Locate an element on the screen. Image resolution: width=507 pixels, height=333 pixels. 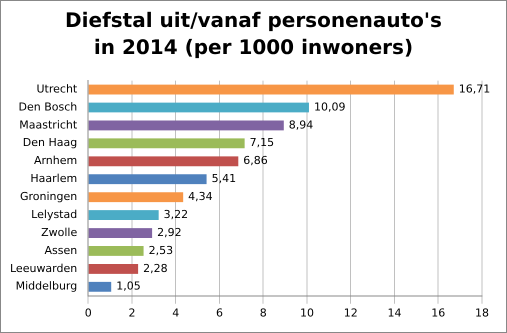
data-label: 16,71 is located at coordinates (474, 89).